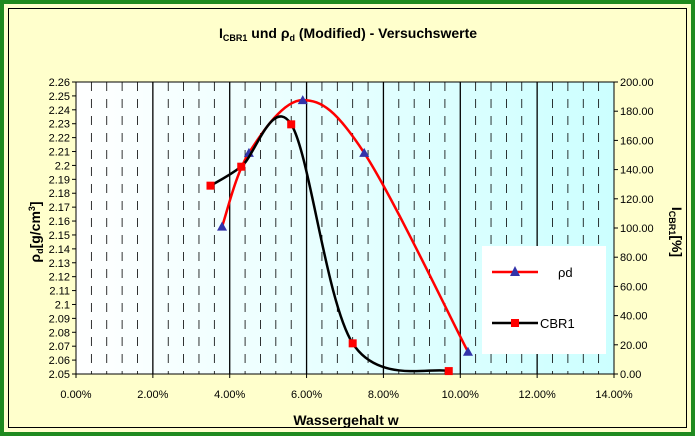 This screenshot has width=695, height=436. What do you see at coordinates (59, 361) in the screenshot?
I see `y-left-tick-label: 2.06` at bounding box center [59, 361].